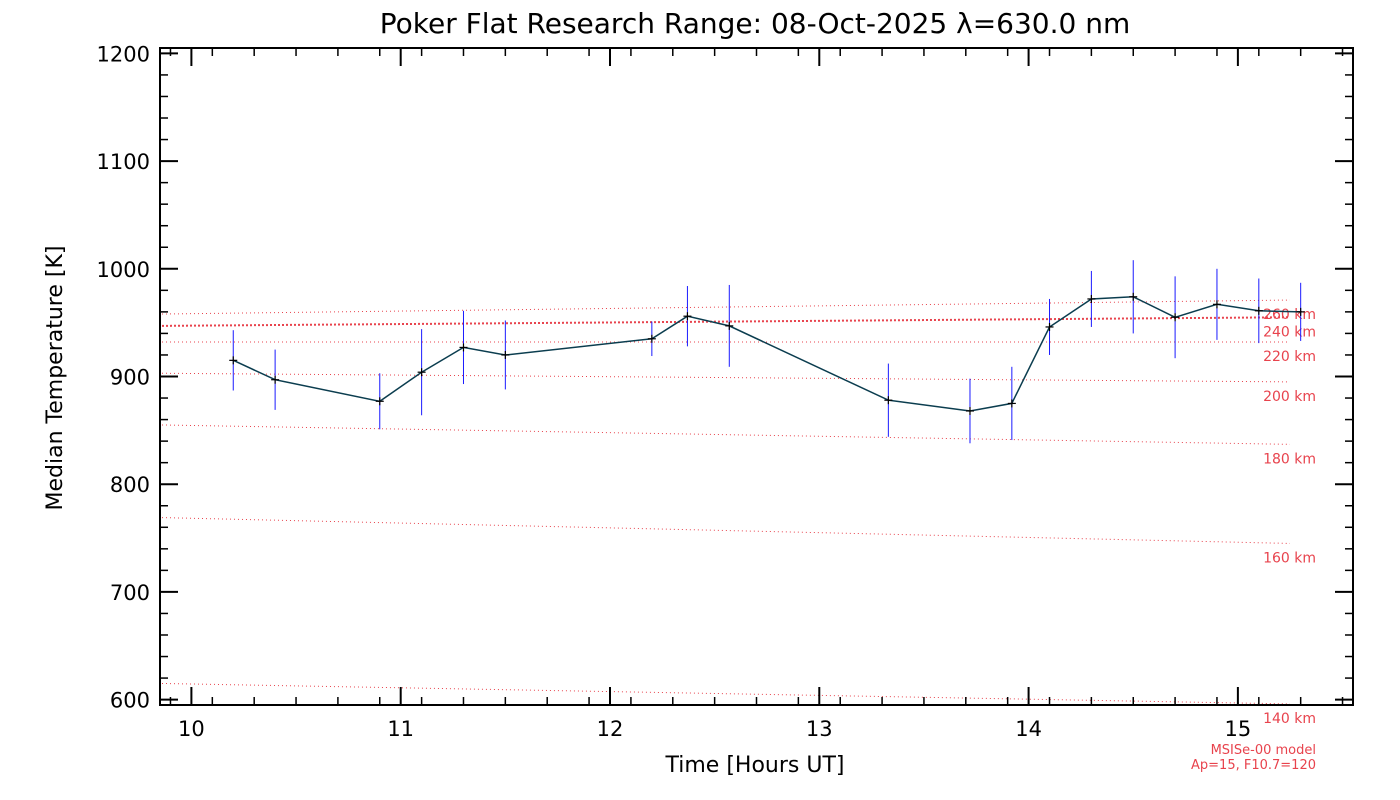 This screenshot has height=800, width=1400. What do you see at coordinates (1253, 765) in the screenshot?
I see `model-note-line-2: Ap=15, F10.7=120` at bounding box center [1253, 765].